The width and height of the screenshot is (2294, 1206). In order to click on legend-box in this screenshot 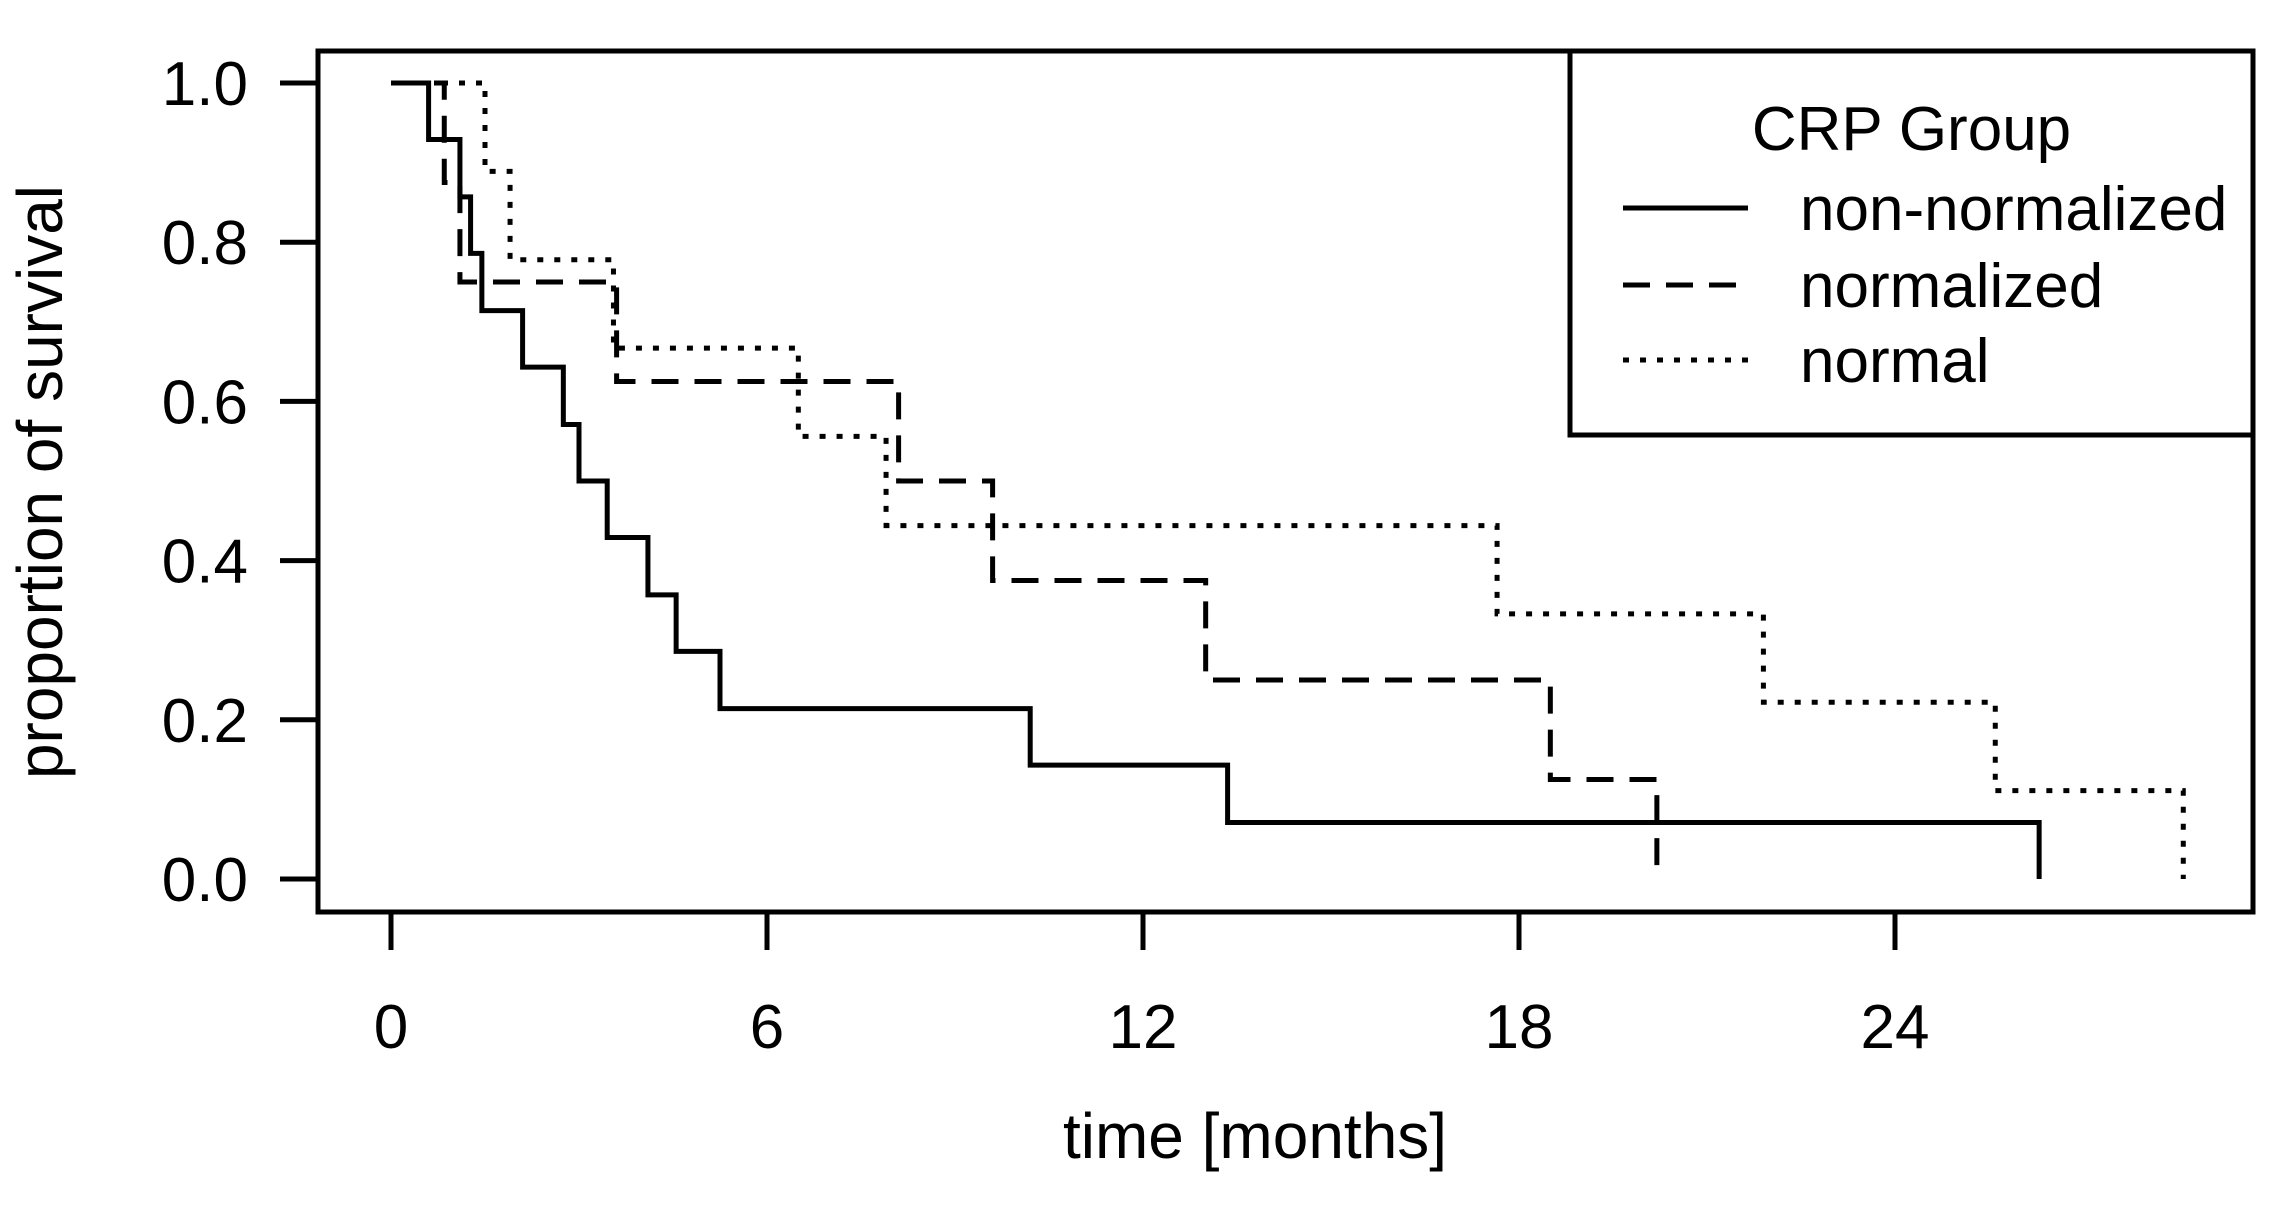, I will do `click(1911, 243)`.